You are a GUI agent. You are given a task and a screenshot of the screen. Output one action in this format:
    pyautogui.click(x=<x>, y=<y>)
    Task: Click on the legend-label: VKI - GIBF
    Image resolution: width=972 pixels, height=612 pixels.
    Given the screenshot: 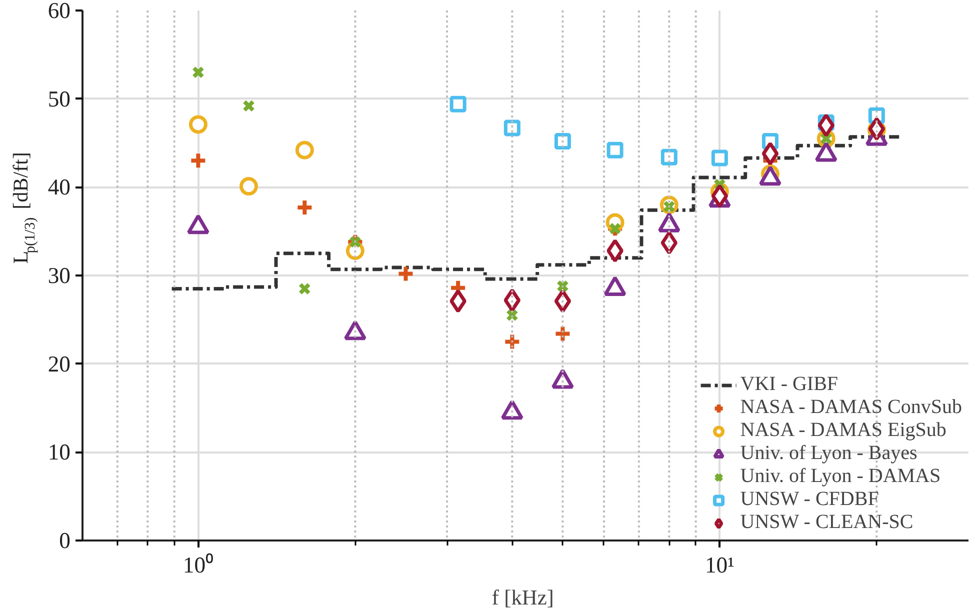 What is the action you would take?
    pyautogui.click(x=789, y=384)
    